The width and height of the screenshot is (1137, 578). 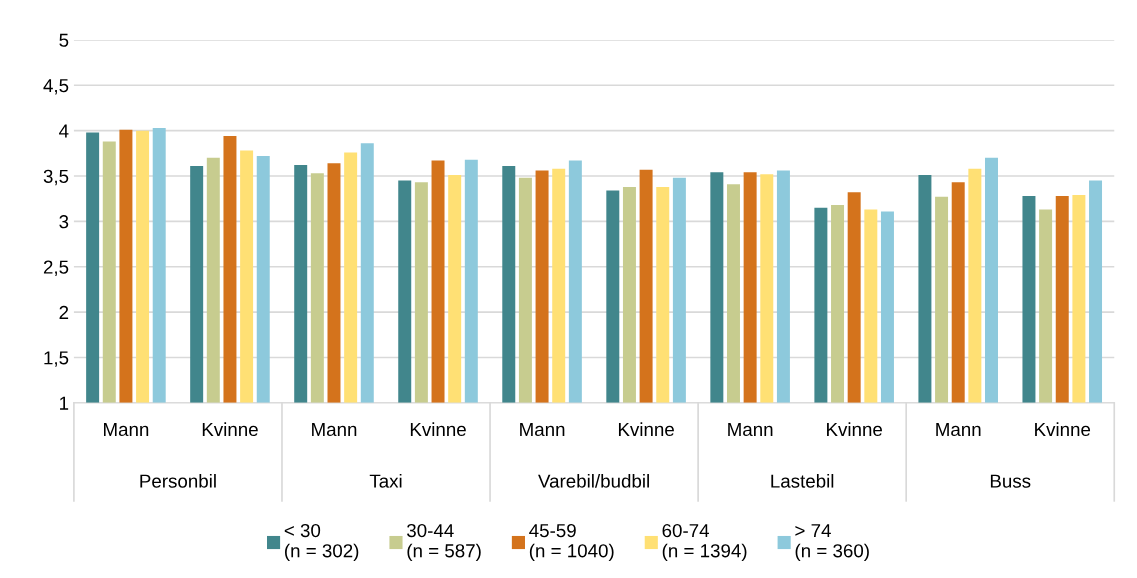 I want to click on legend-label: > 74 (n = 360), so click(x=832, y=543).